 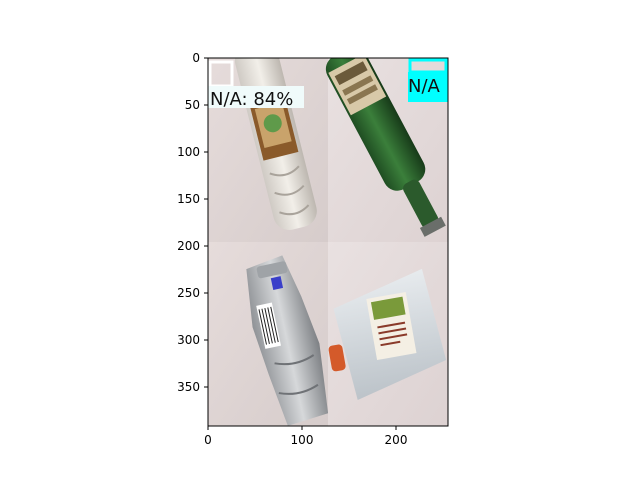 What do you see at coordinates (208, 440) in the screenshot?
I see `x-tick-label-0: 0` at bounding box center [208, 440].